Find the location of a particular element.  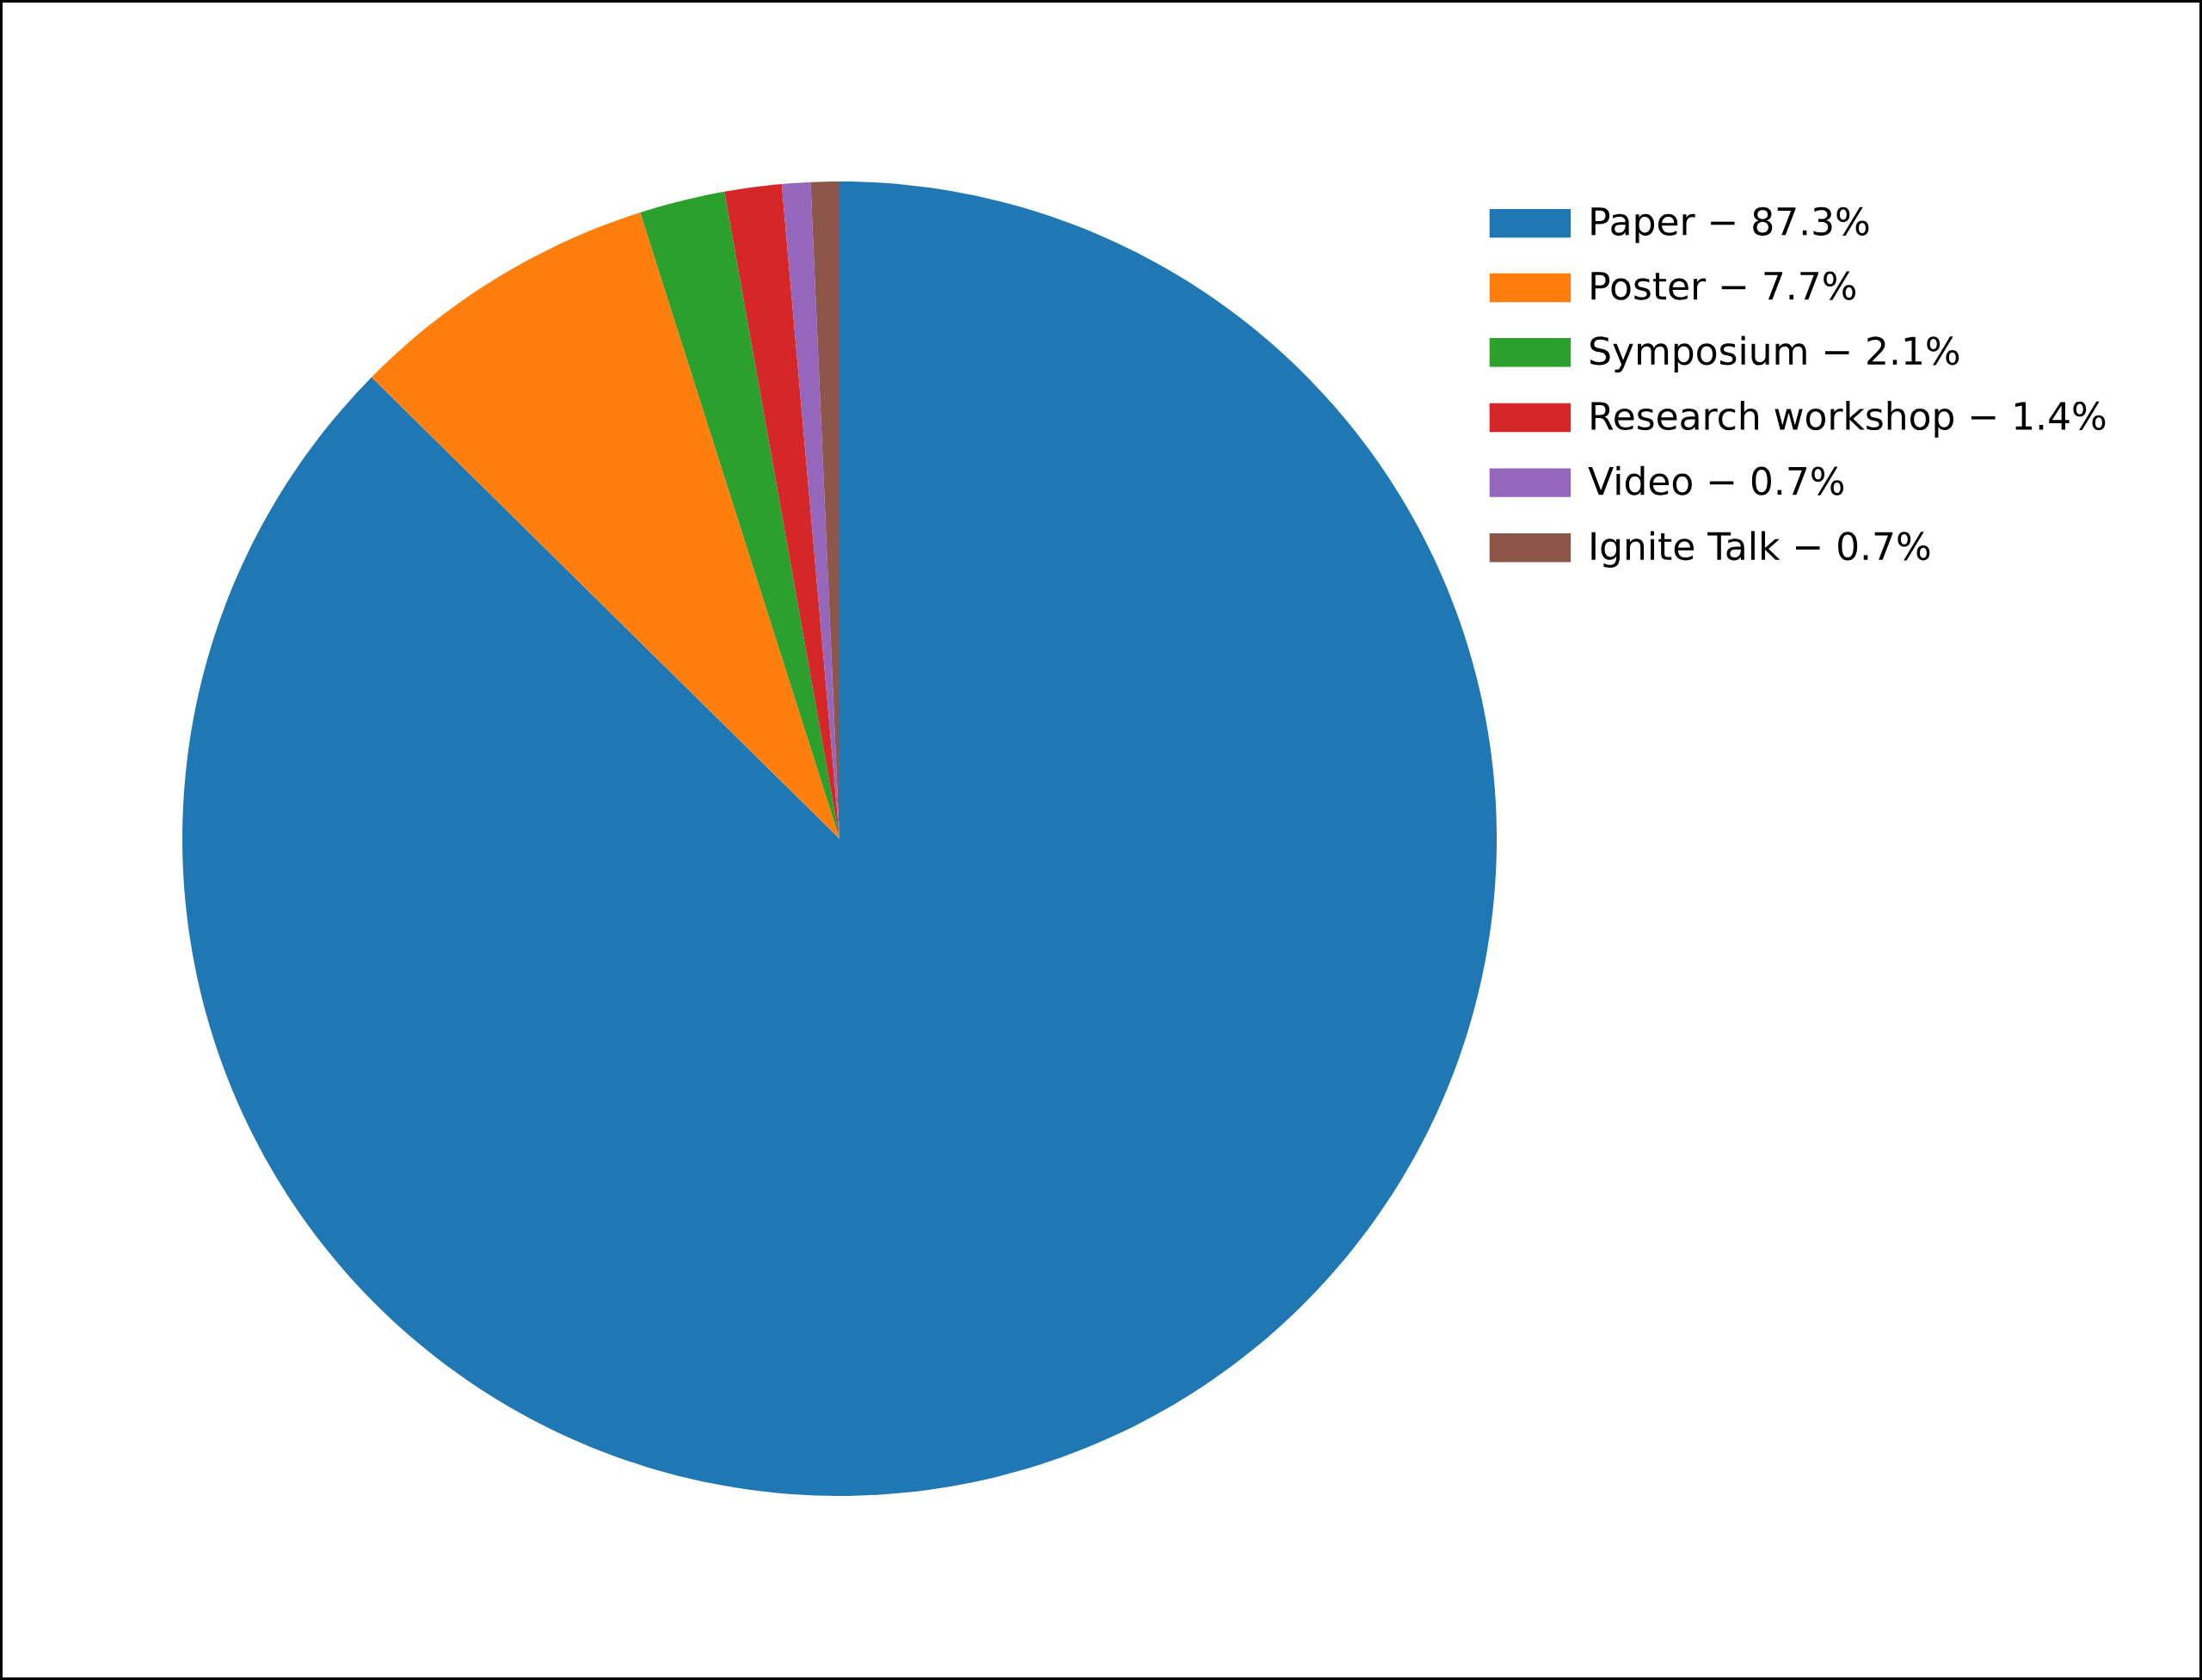

legend-label: Symposium − 2.1% is located at coordinates (1775, 353).